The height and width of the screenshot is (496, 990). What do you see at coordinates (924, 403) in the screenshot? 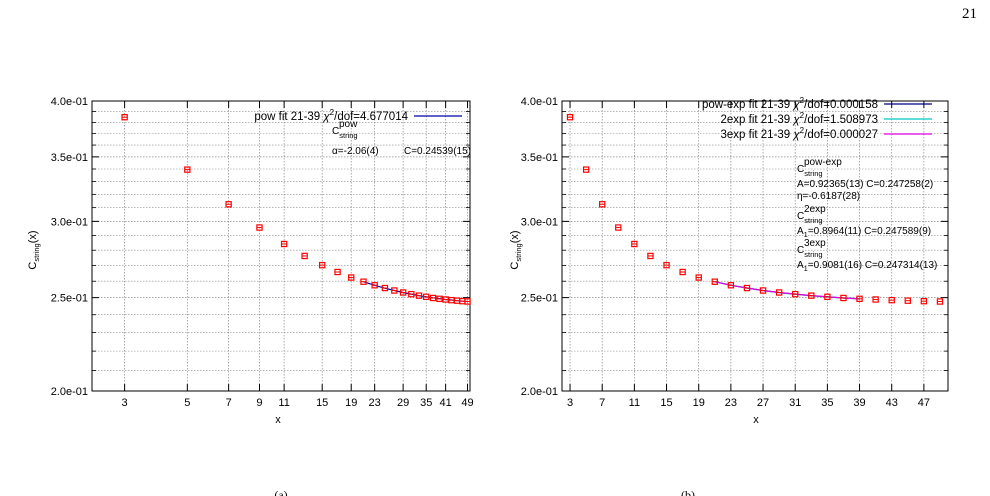
I see `x-tick-label: 47` at bounding box center [924, 403].